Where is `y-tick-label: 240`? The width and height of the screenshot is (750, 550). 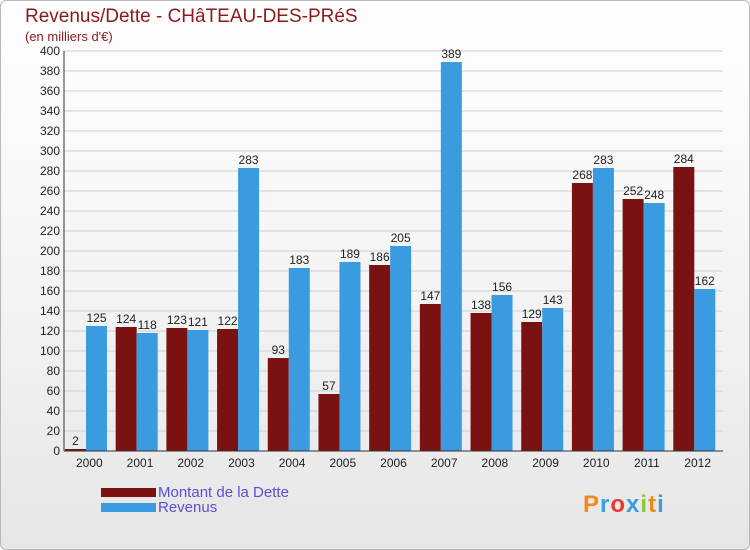 y-tick-label: 240 is located at coordinates (50, 211).